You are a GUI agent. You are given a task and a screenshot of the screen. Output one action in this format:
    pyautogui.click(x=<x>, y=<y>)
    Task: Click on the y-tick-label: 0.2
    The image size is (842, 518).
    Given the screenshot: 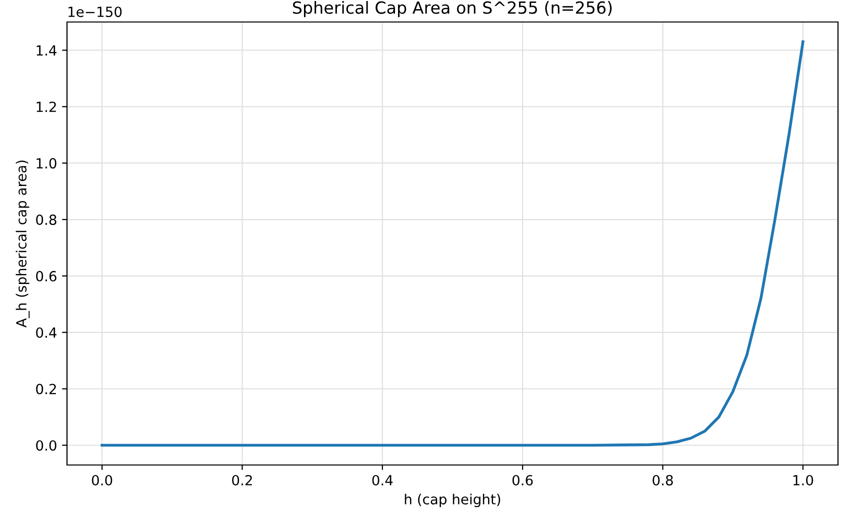 What is the action you would take?
    pyautogui.click(x=46, y=389)
    